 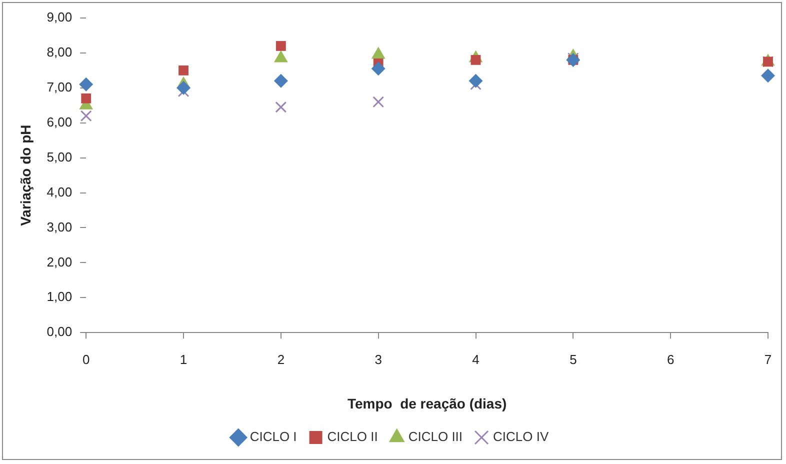 I want to click on x-tick-label: 3, so click(x=378, y=359).